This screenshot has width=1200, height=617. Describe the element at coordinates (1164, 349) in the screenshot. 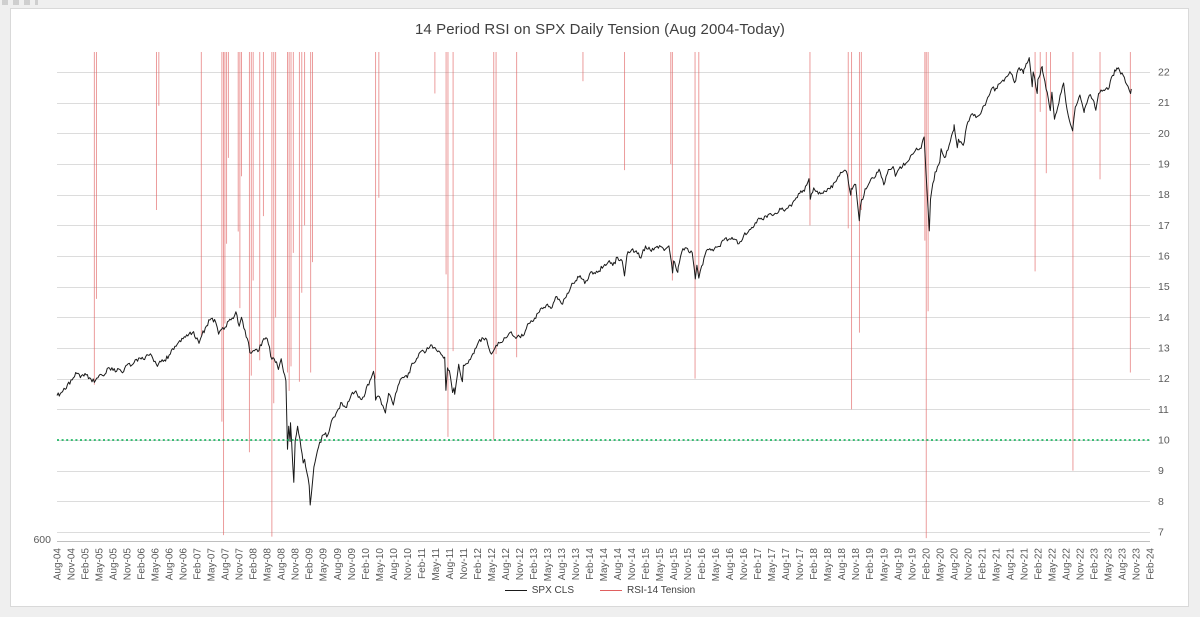

I see `y-tick-label: 13` at that location.